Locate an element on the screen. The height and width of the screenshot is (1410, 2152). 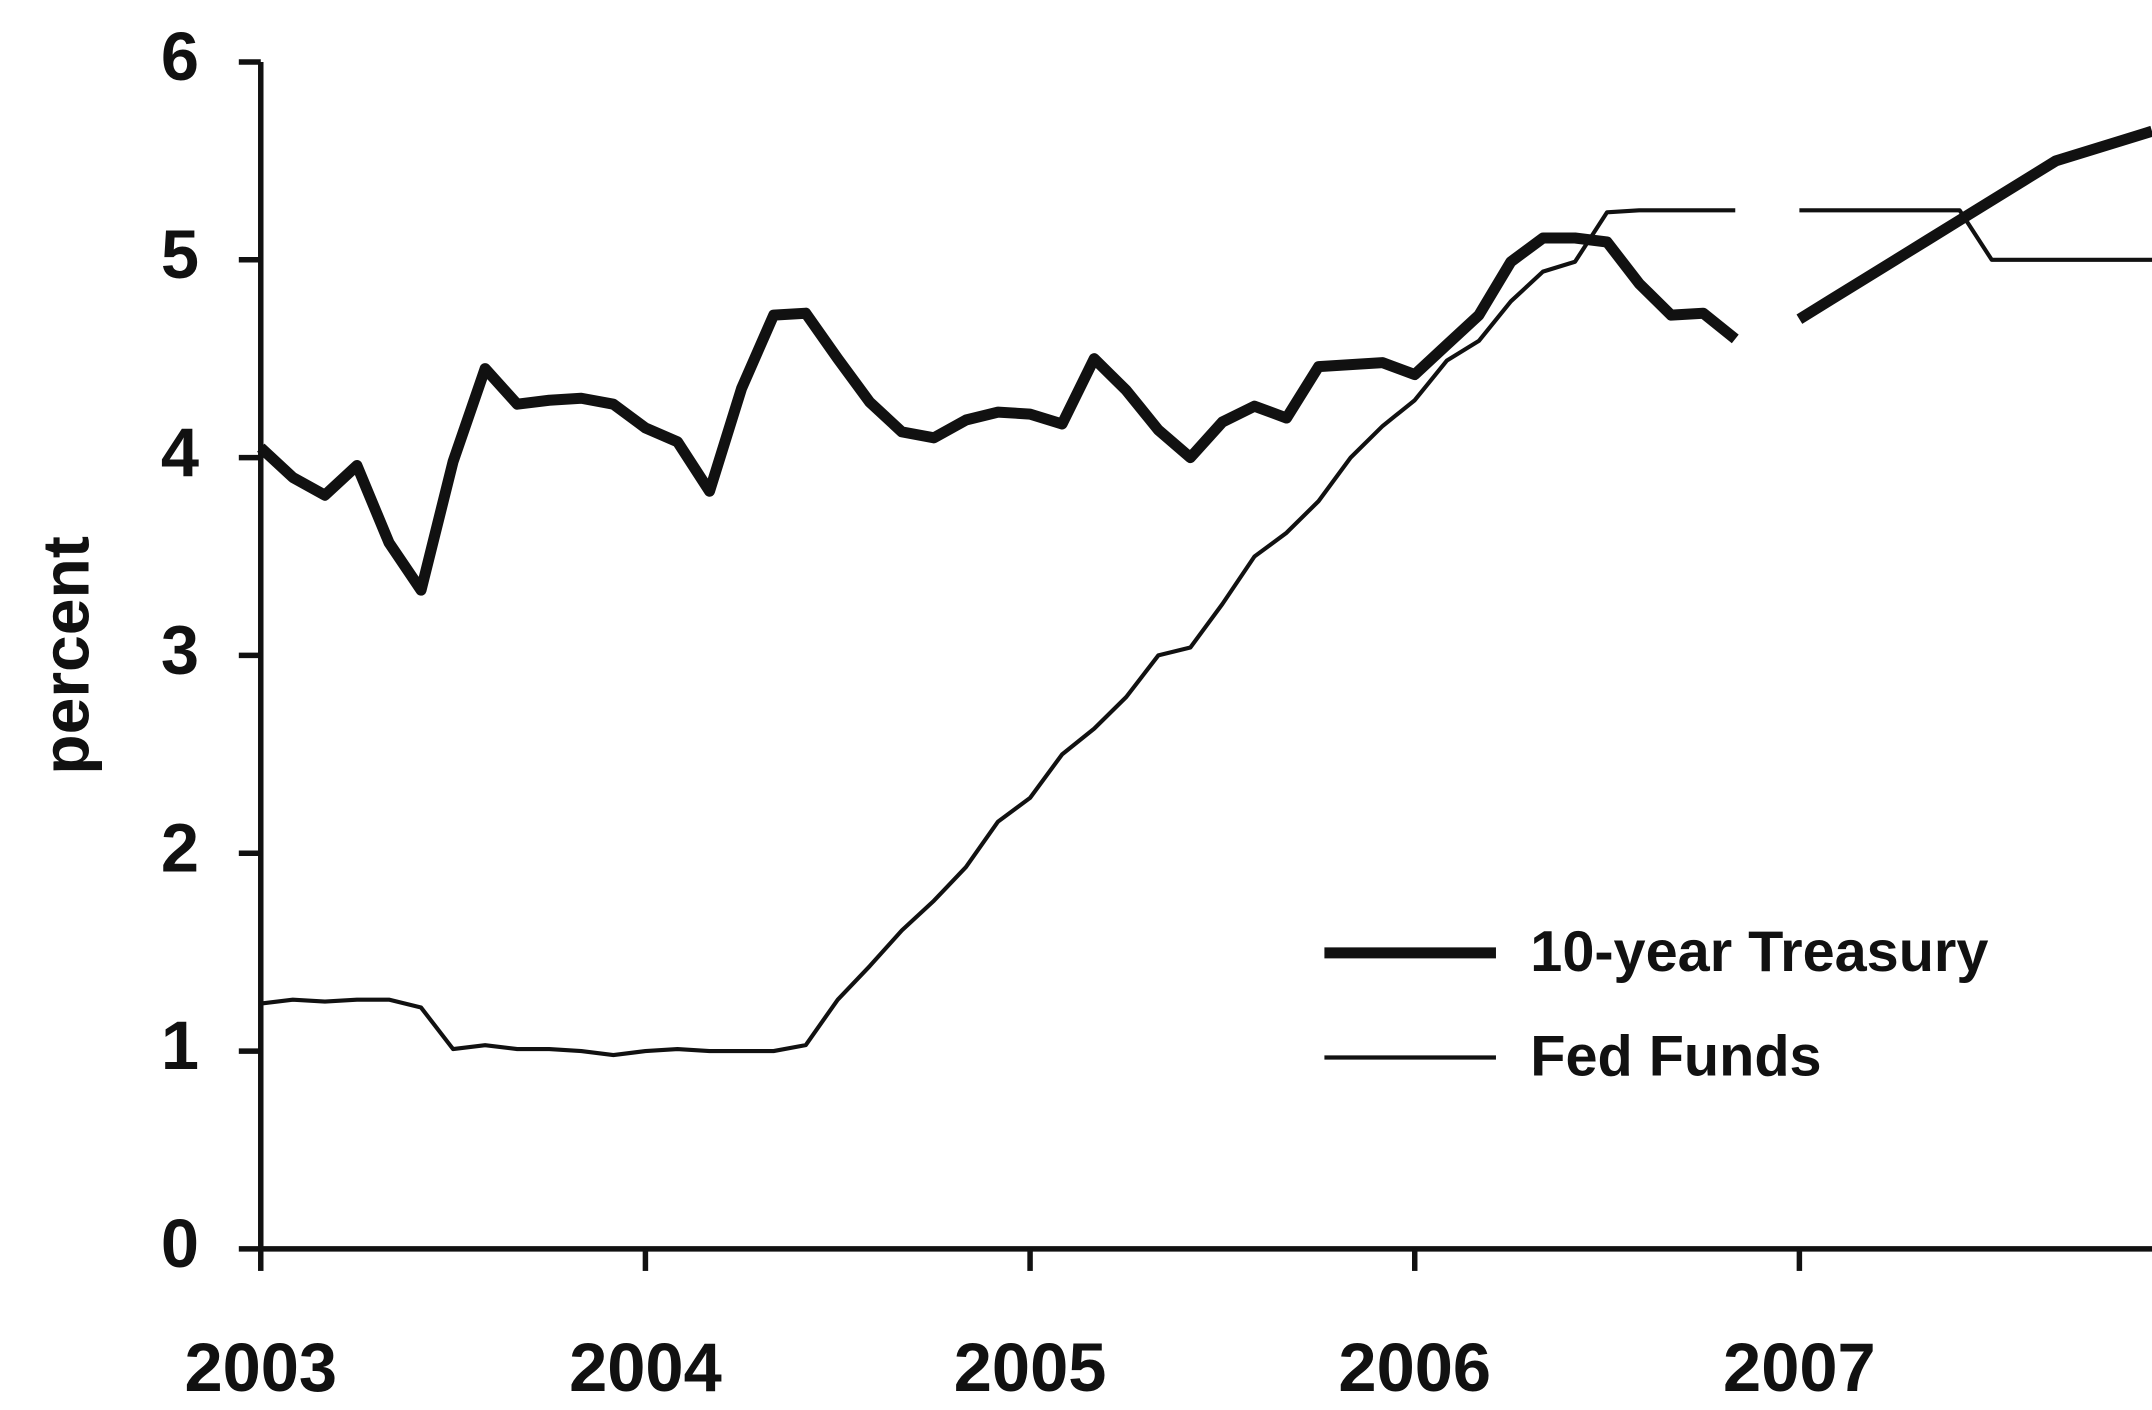
legend-label: Fed Funds is located at coordinates (1675, 1056).